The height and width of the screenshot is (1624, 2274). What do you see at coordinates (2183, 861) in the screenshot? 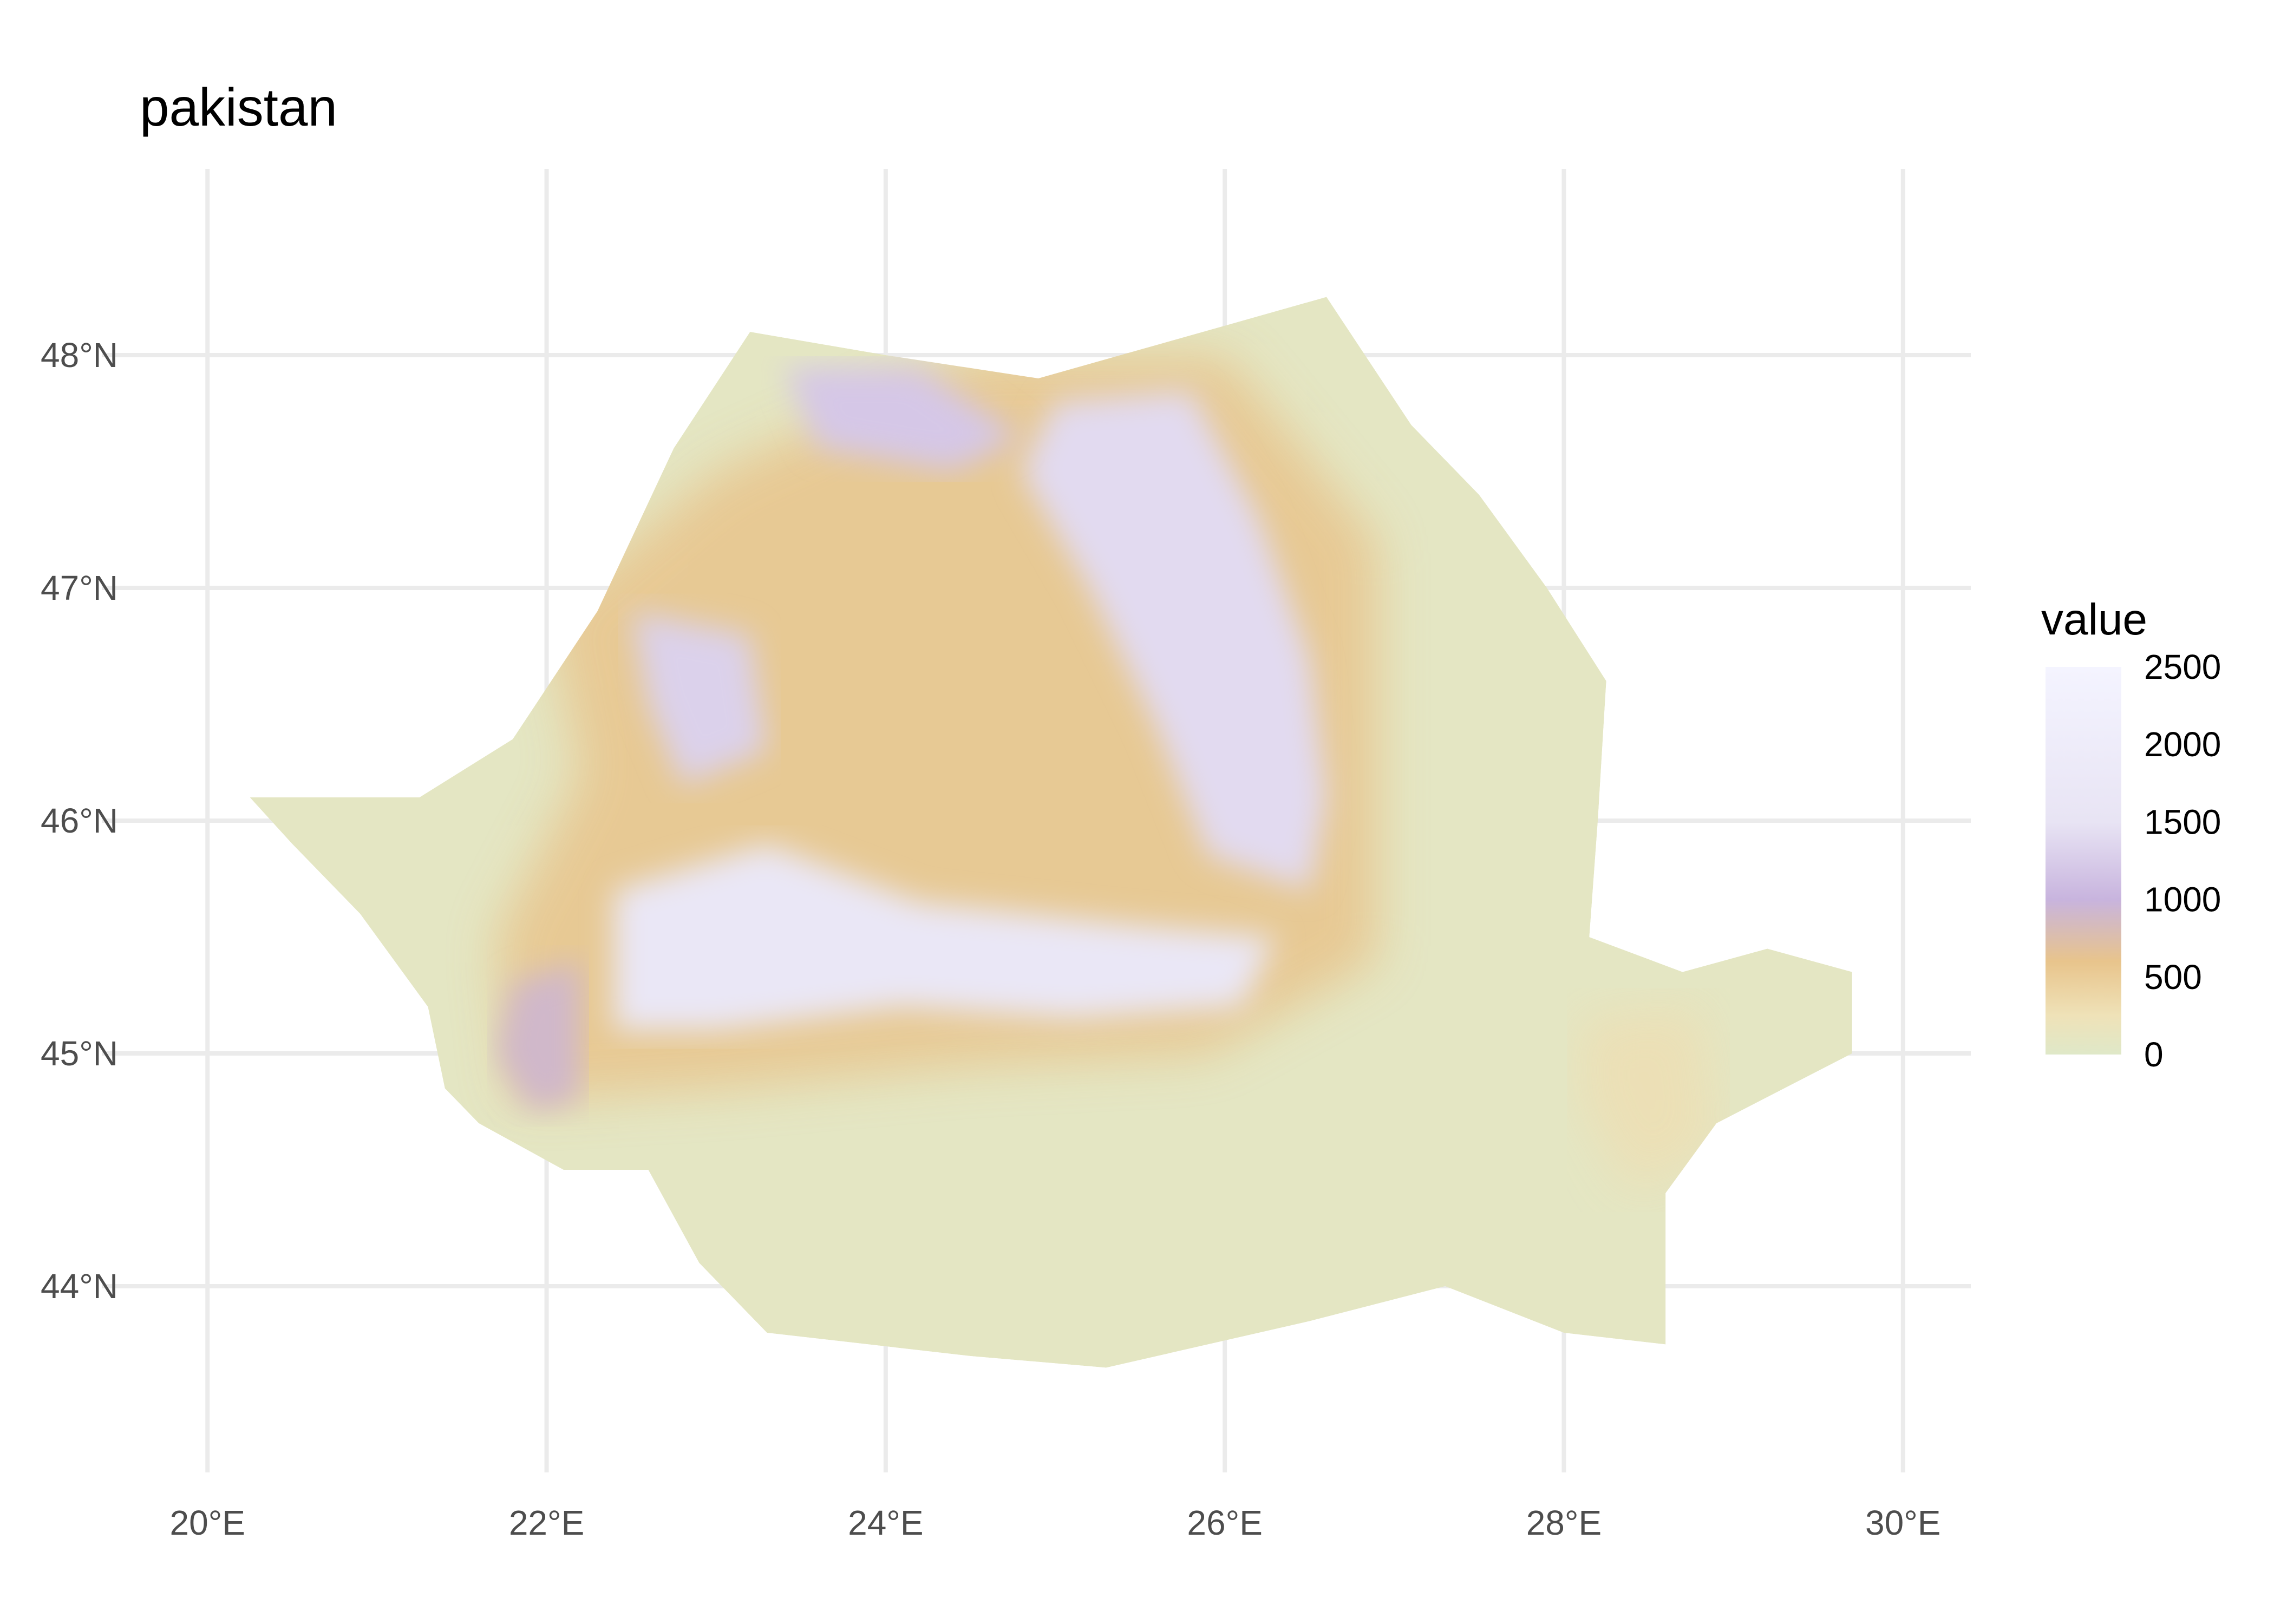
I see `legend-labels: 2500 2000 1500 1000 500 0` at bounding box center [2183, 861].